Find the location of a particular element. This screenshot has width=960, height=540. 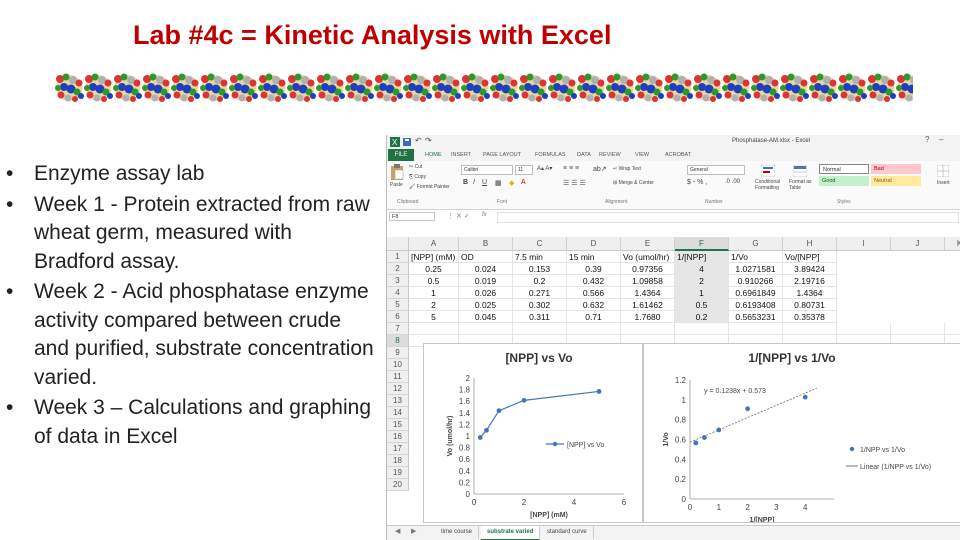

cell-c4: 0.271 is located at coordinates (540, 293).